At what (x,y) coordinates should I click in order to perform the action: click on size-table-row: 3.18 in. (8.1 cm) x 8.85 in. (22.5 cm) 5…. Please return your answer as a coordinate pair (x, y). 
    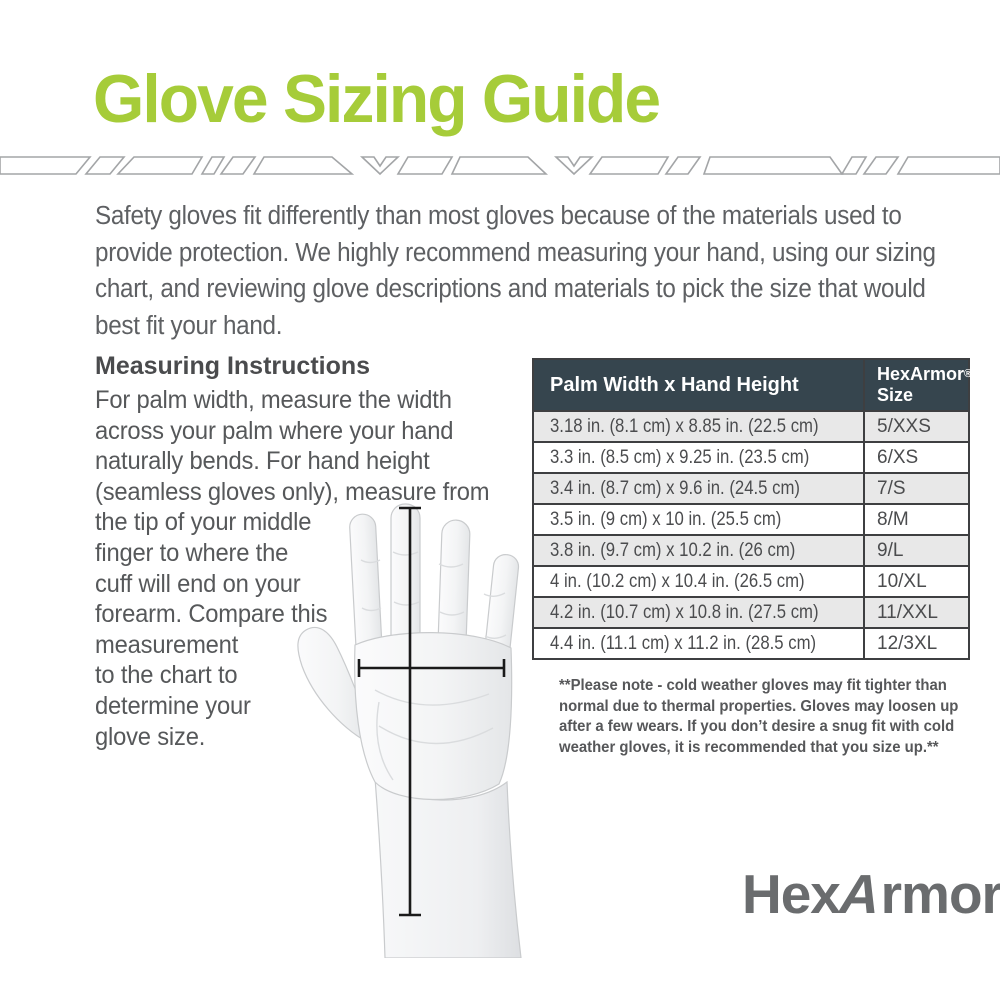
    Looking at the image, I should click on (751, 426).